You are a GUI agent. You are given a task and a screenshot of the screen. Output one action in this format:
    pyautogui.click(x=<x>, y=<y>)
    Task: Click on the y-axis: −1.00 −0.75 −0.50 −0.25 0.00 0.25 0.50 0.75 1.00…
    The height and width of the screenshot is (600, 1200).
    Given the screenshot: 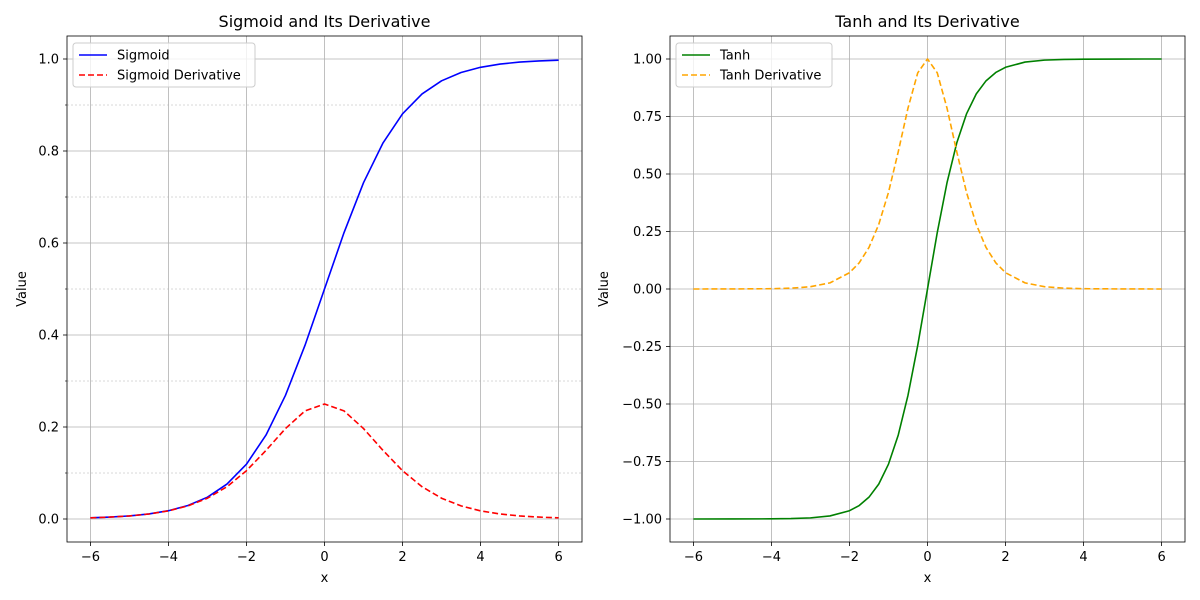 What is the action you would take?
    pyautogui.click(x=633, y=290)
    